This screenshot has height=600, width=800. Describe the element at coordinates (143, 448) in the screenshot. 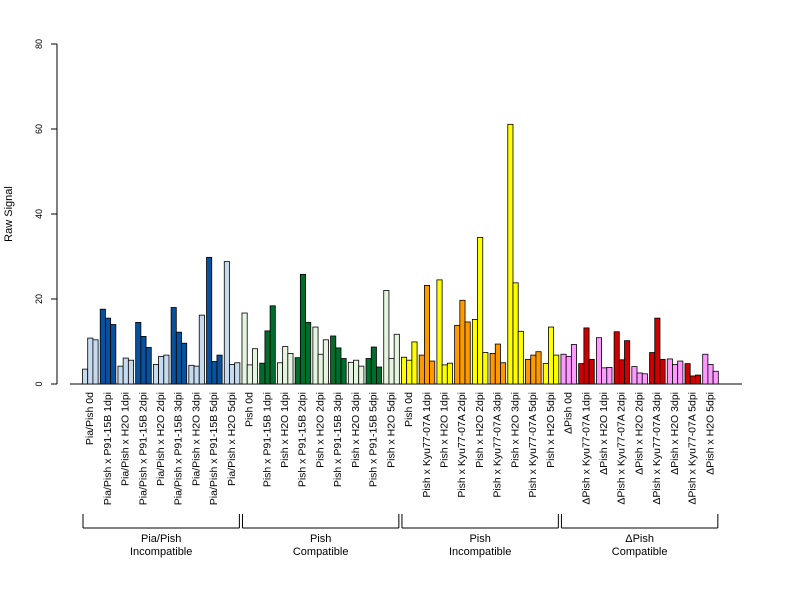

I see `x-tick-label: Pia/Pish x P91-15B 2dpi` at that location.